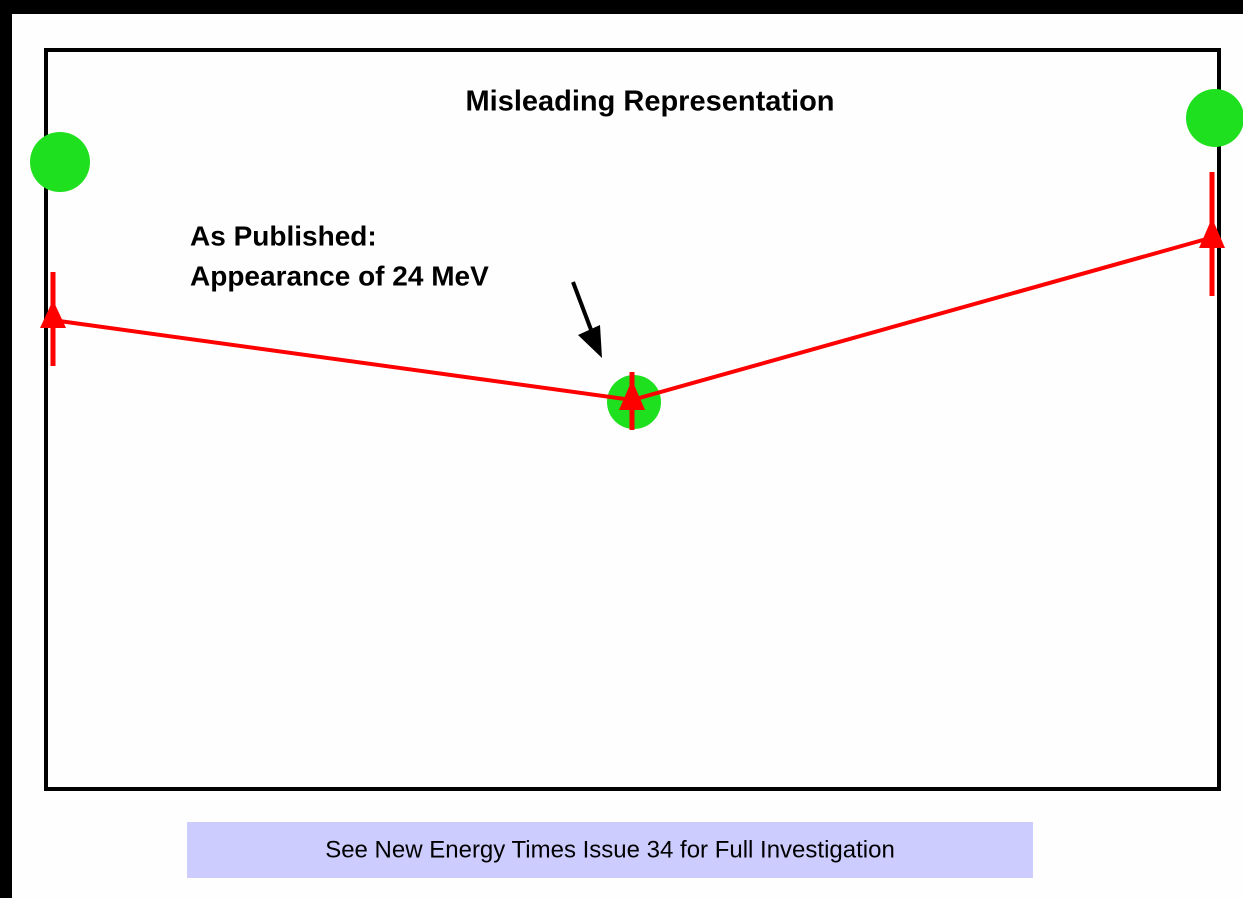  Describe the element at coordinates (590, 341) in the screenshot. I see `arrow-head` at that location.